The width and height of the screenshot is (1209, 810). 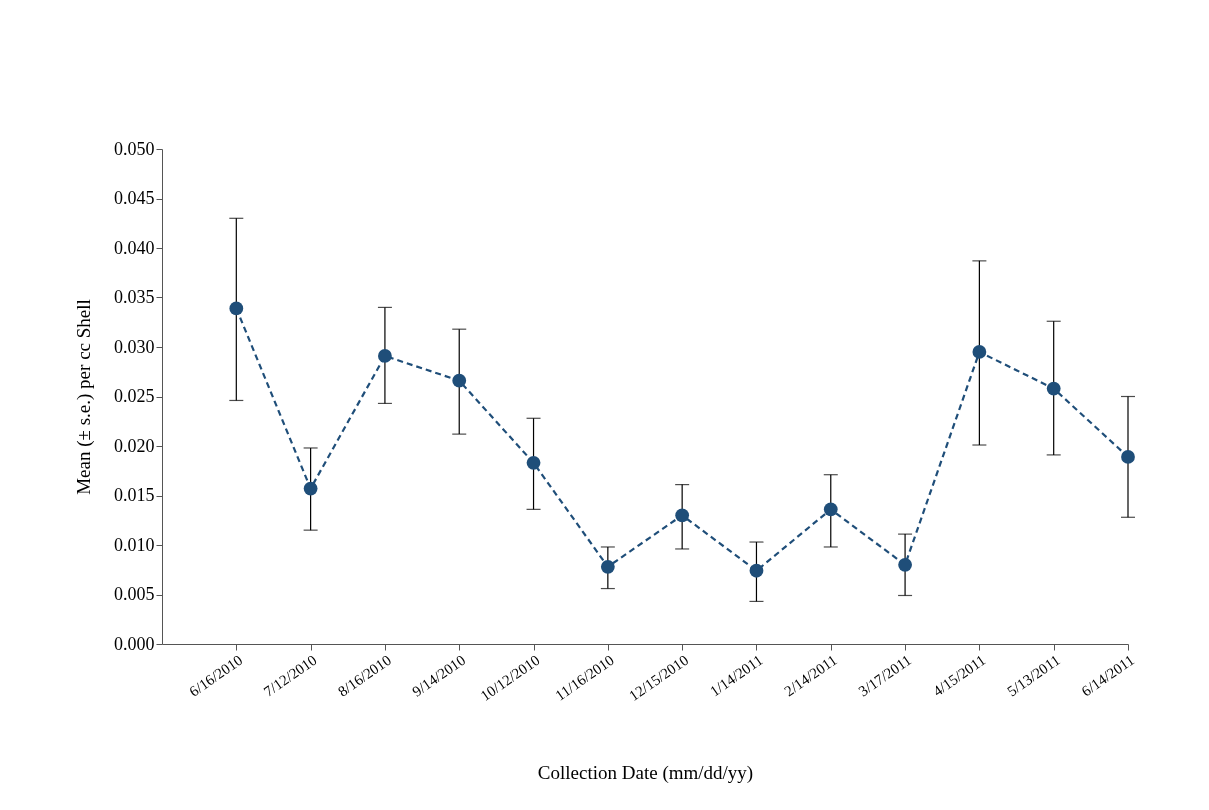 What do you see at coordinates (134, 297) in the screenshot?
I see `y-tick-label: 0.035` at bounding box center [134, 297].